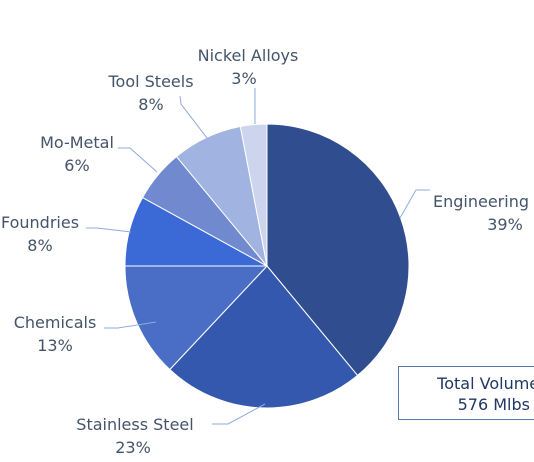 The image size is (534, 462). What do you see at coordinates (39, 245) in the screenshot?
I see `label-foundries-pct: 8%` at bounding box center [39, 245].